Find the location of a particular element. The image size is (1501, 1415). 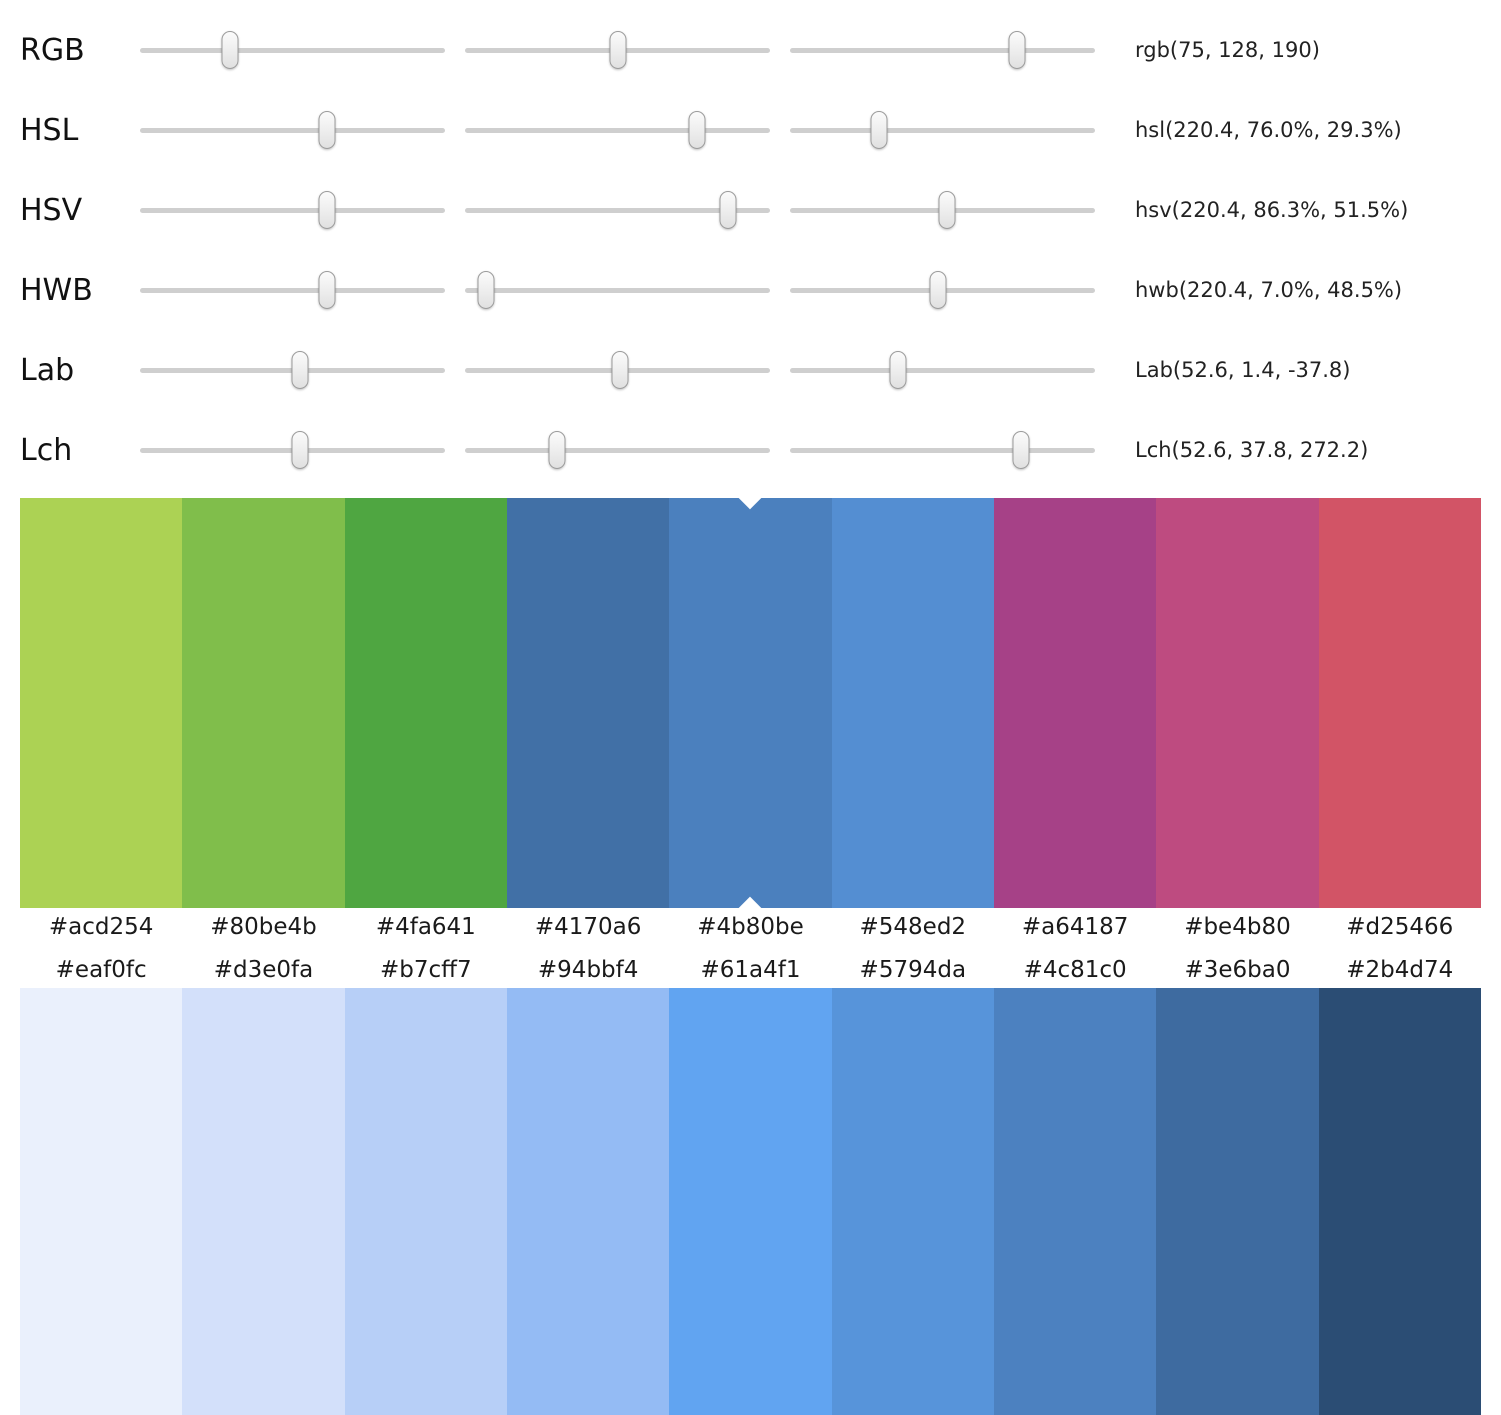

hsv-slider-1-track is located at coordinates (292, 210).